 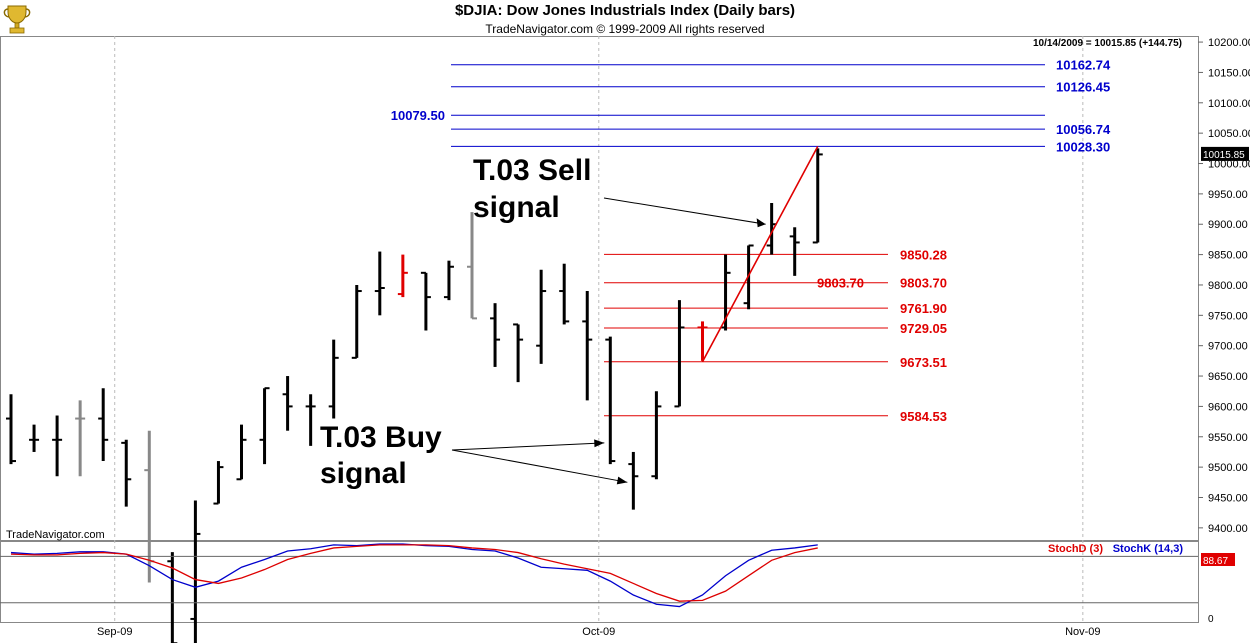 I want to click on watermark-text: TradeNavigator.com, so click(x=55, y=535).